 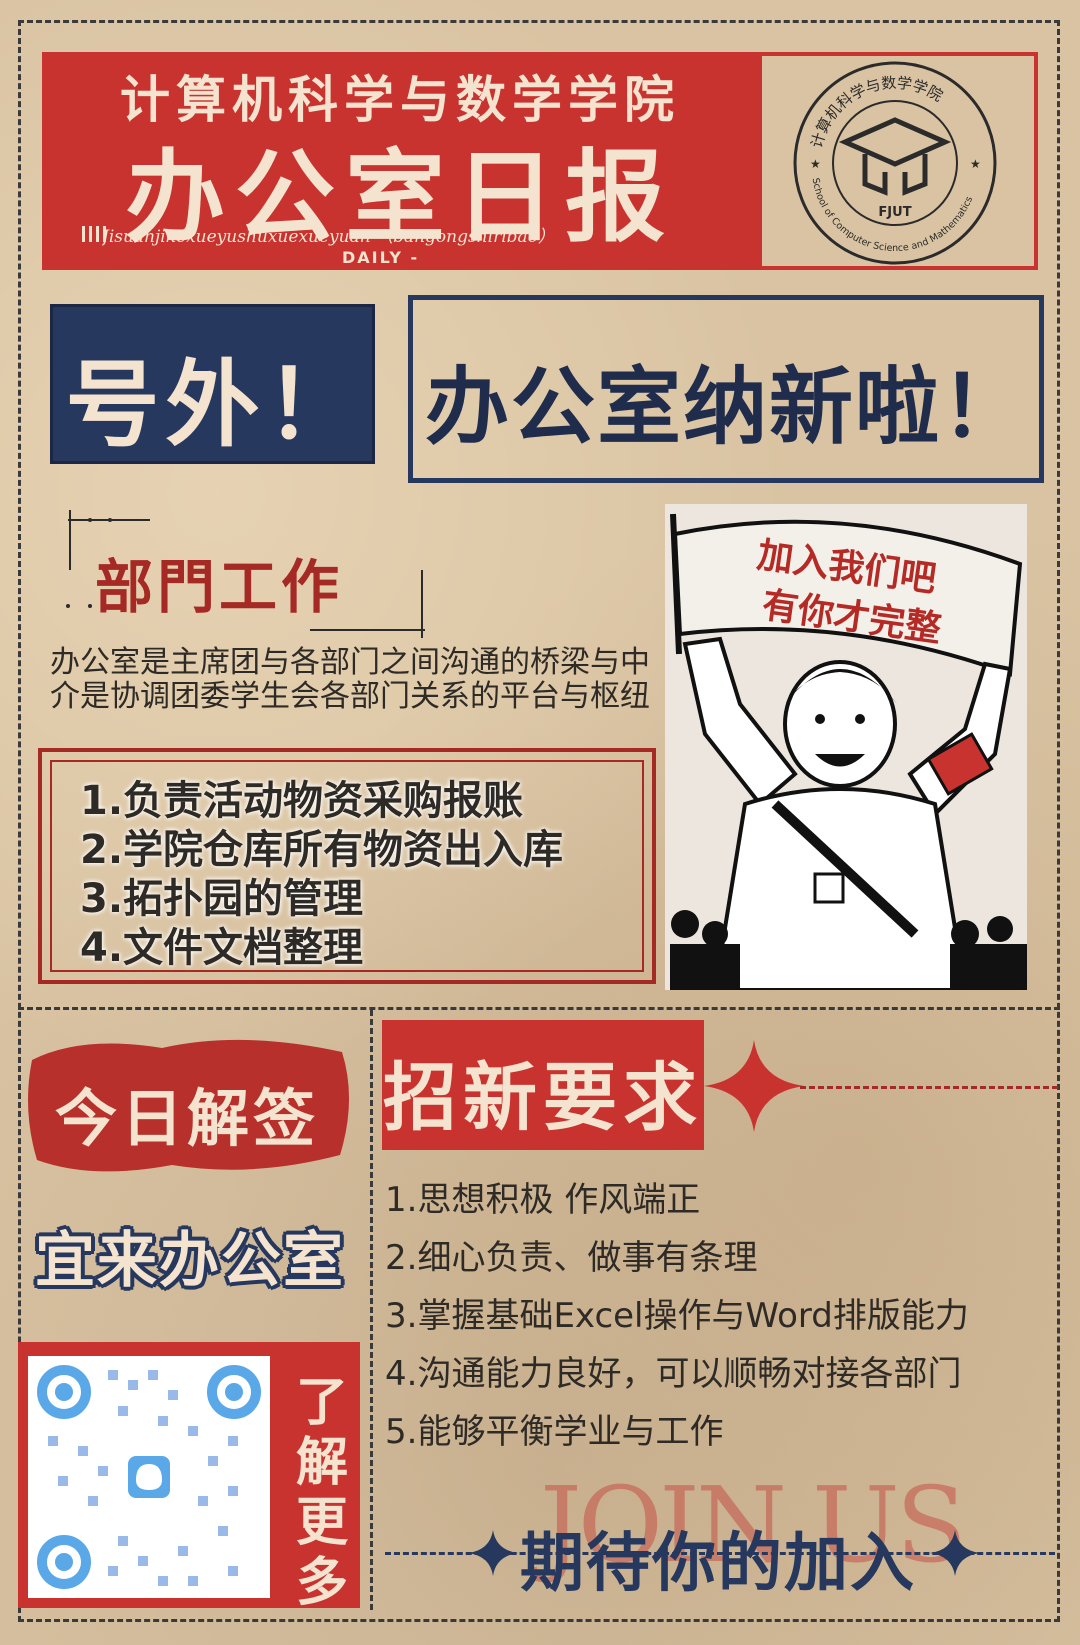 I want to click on fortune-verdict: 宜来办公室, so click(x=190, y=1261).